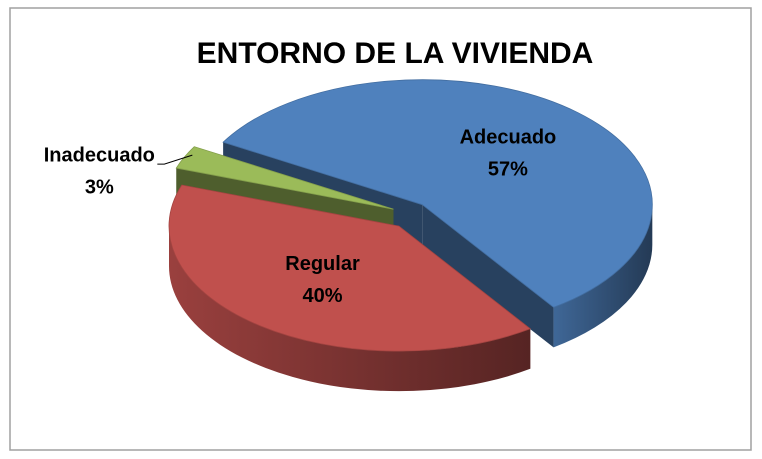 This screenshot has height=459, width=762. Describe the element at coordinates (99, 155) in the screenshot. I see `slice-label: Inadecuado` at that location.